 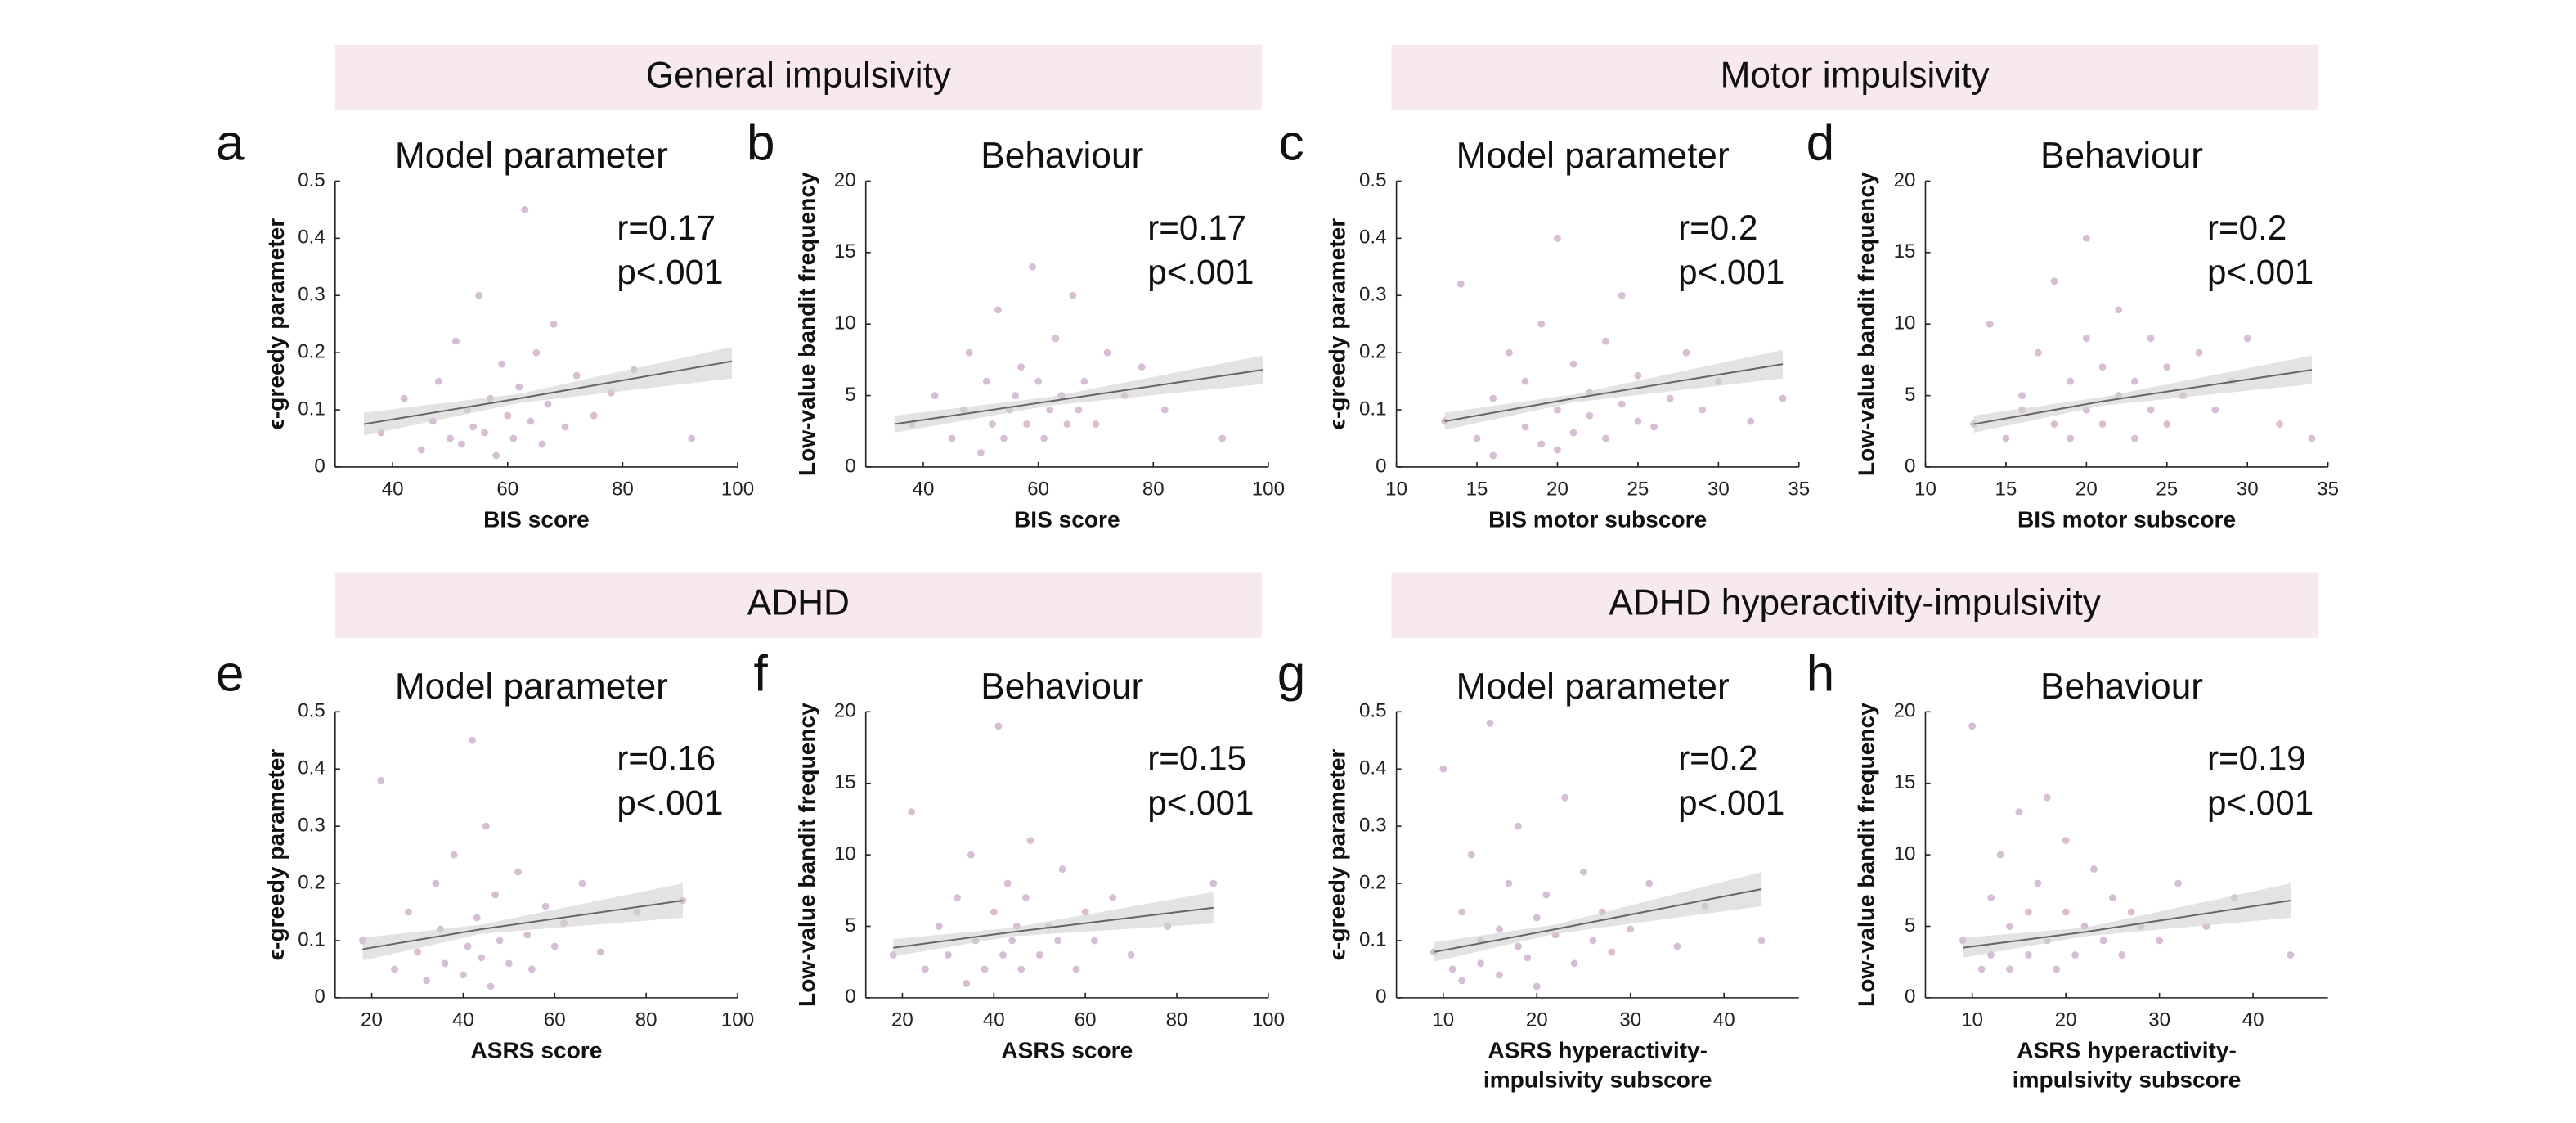 What do you see at coordinates (1821, 143) in the screenshot?
I see `panel-letter: d` at bounding box center [1821, 143].